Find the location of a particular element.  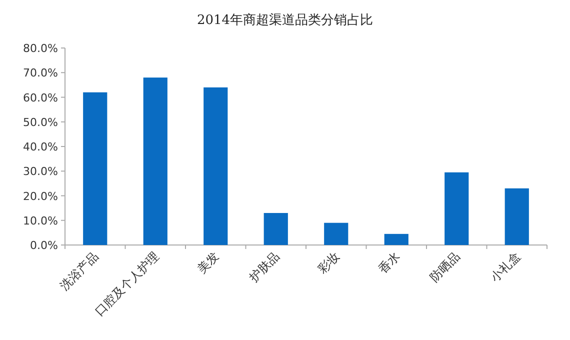

x-tick-label: 护肤品 is located at coordinates (264, 267).